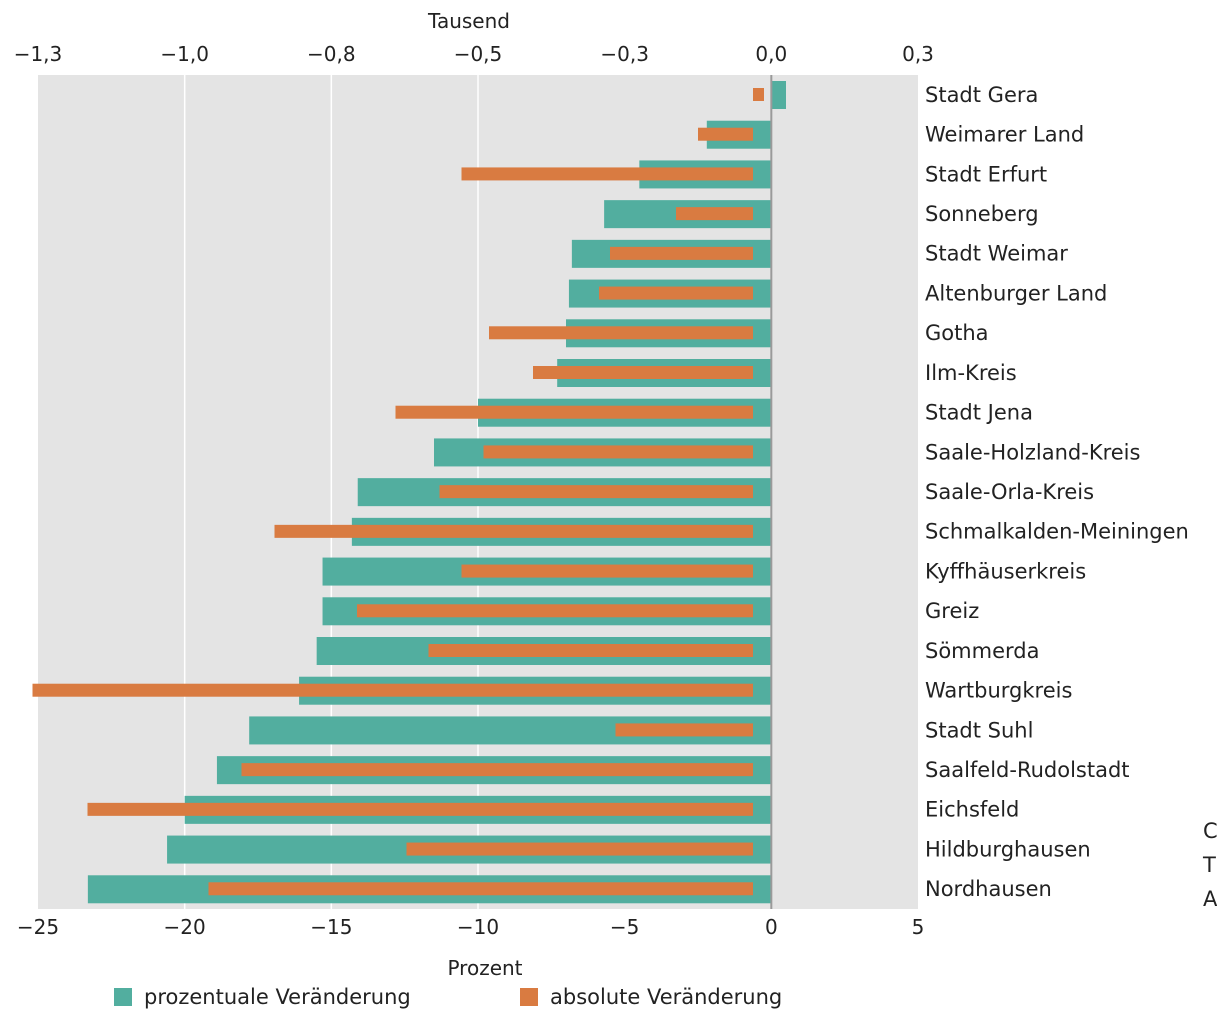 The width and height of the screenshot is (1217, 1011). Describe the element at coordinates (918, 54) in the screenshot. I see `top-tick-label: 0,3` at that location.